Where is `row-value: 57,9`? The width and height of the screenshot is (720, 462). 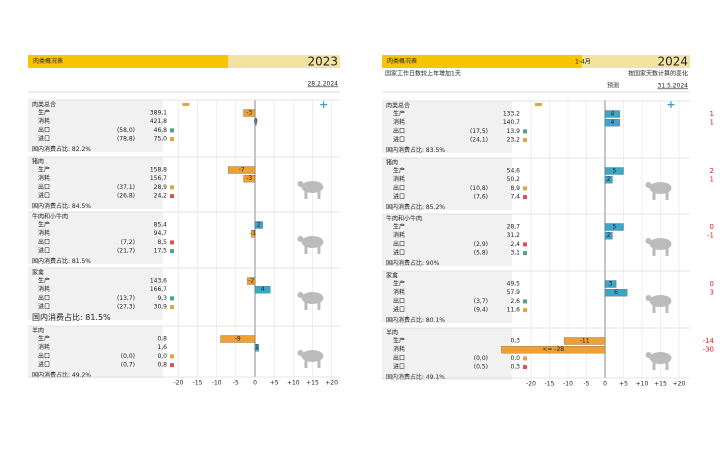 row-value: 57,9 is located at coordinates (514, 292).